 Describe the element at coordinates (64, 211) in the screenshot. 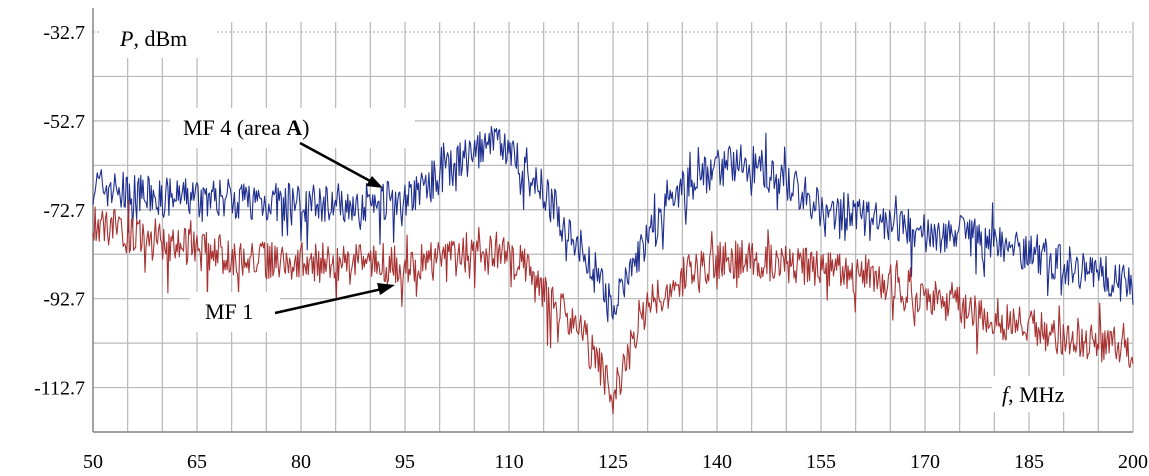

I see `y-tick-label: -72.7` at that location.